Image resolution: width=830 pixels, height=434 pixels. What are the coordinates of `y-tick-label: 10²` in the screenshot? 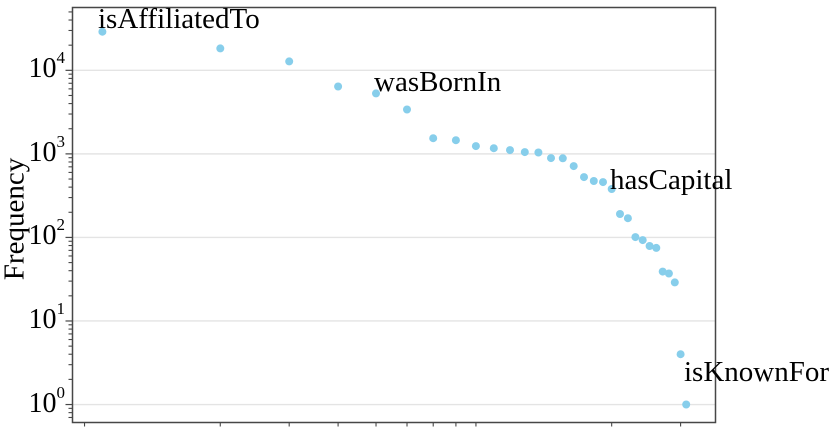 It's located at (47, 233).